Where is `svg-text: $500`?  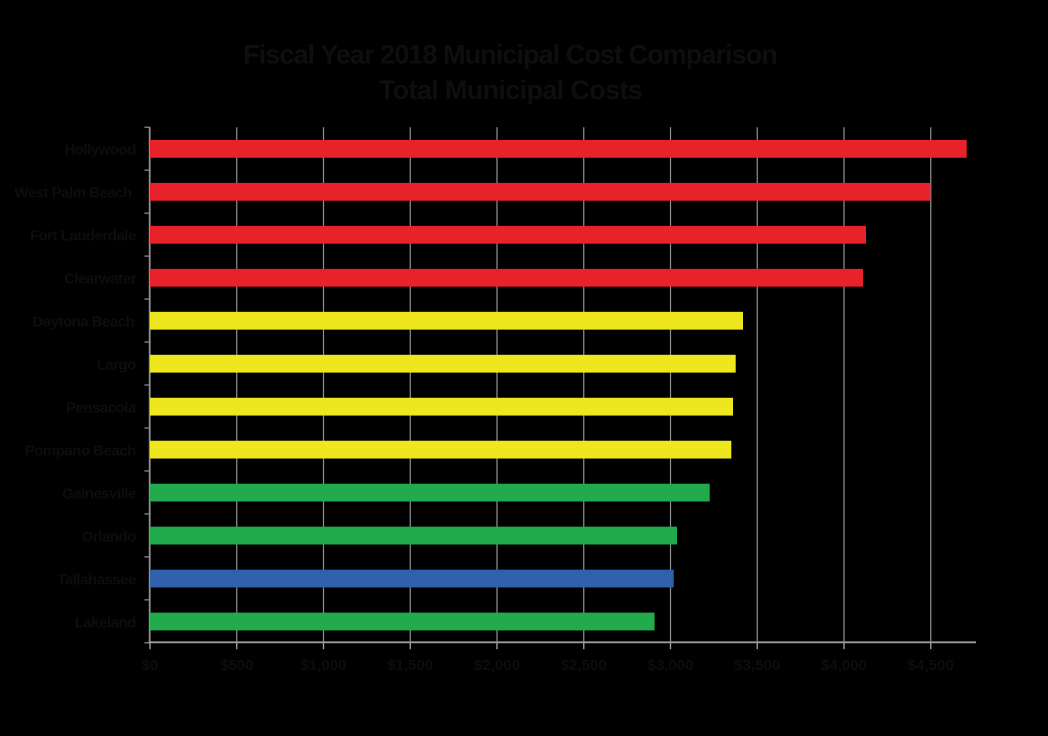
svg-text: $500 is located at coordinates (236, 665).